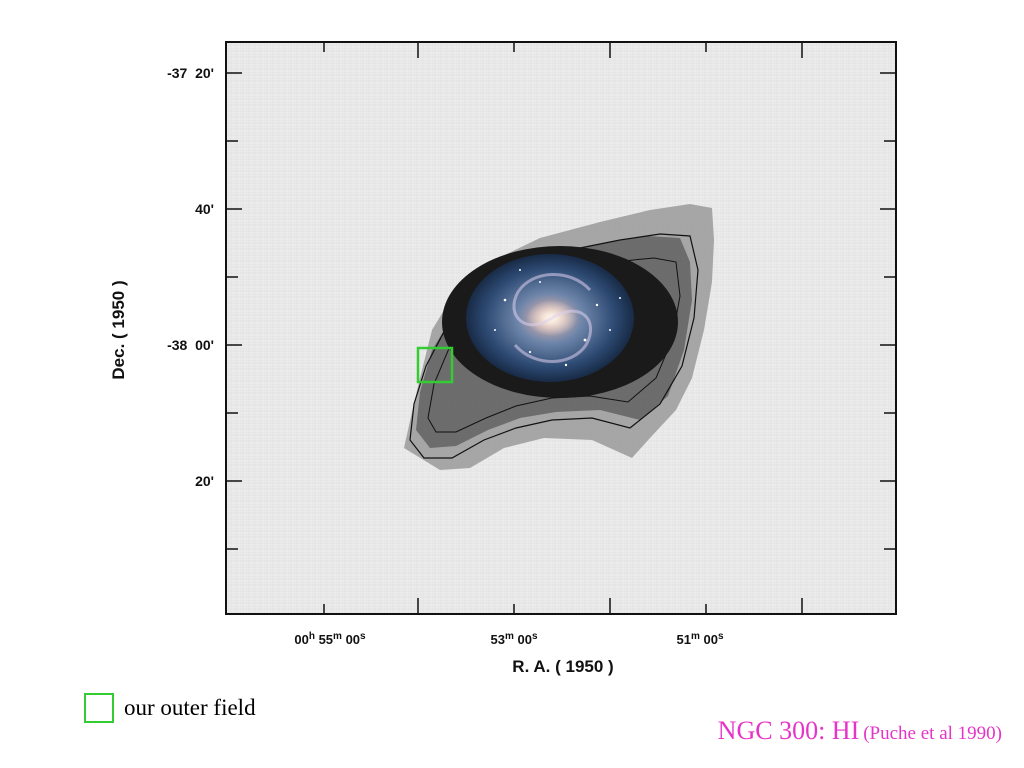 The height and width of the screenshot is (768, 1024). I want to click on outer-field-marker, so click(435, 365).